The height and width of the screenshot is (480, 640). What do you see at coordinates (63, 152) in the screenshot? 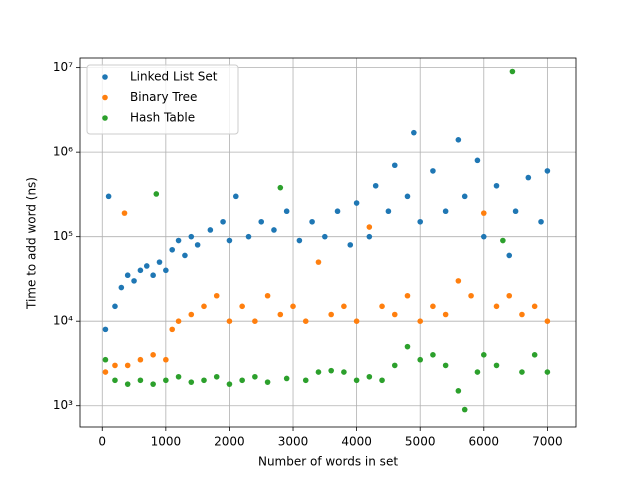
I see `y-tick-label: 10⁶` at bounding box center [63, 152].